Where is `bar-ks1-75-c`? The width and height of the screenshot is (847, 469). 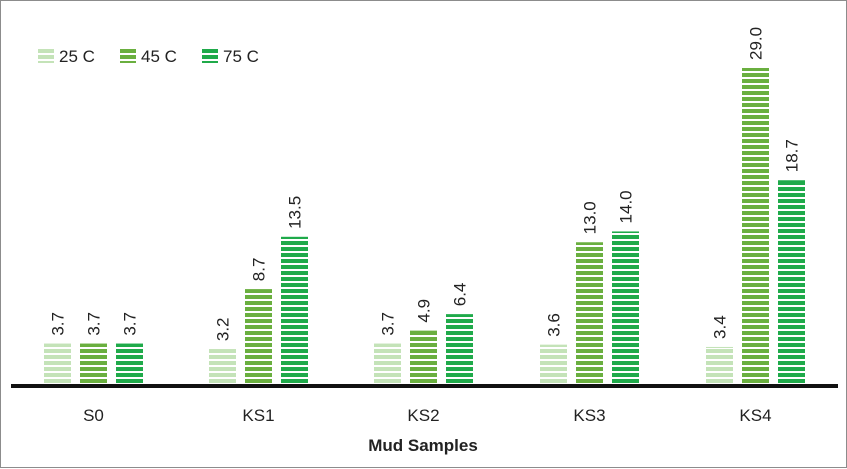 bar-ks1-75-c is located at coordinates (294, 310).